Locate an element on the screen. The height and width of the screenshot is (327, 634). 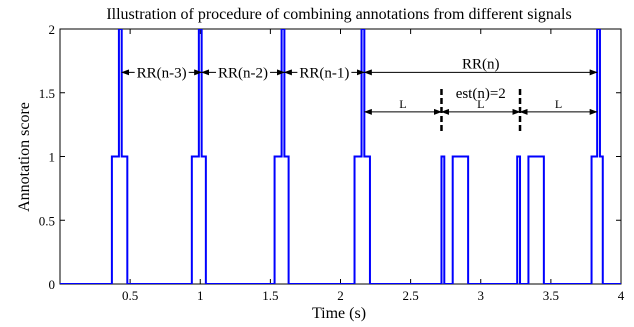
x-tick-label: 4 is located at coordinates (621, 295).